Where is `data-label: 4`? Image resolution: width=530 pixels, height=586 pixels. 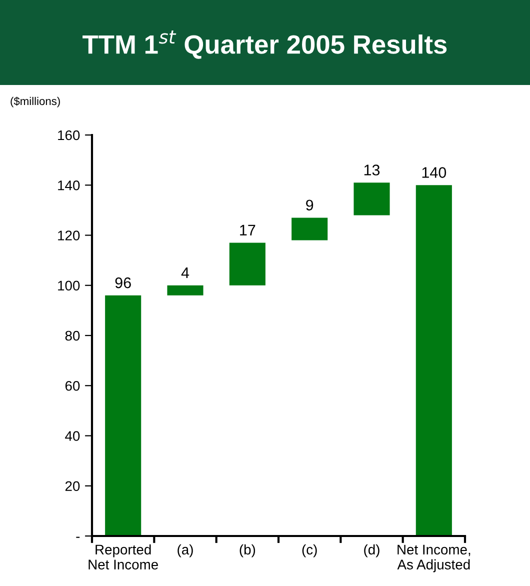 data-label: 4 is located at coordinates (185, 273).